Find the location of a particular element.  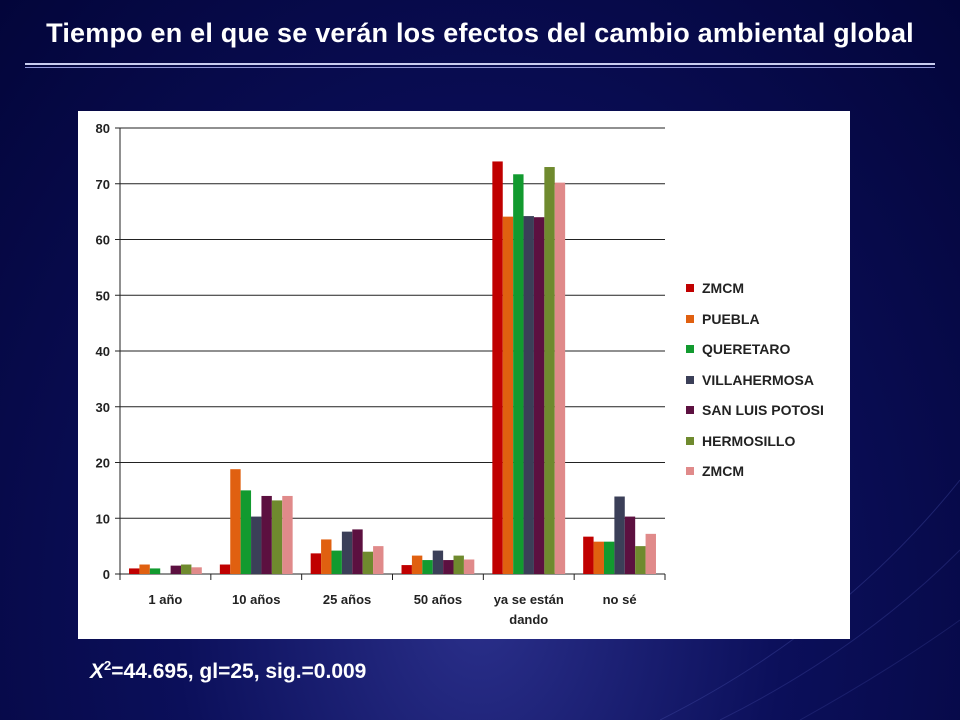

y-tick-label: 20 is located at coordinates (103, 463).